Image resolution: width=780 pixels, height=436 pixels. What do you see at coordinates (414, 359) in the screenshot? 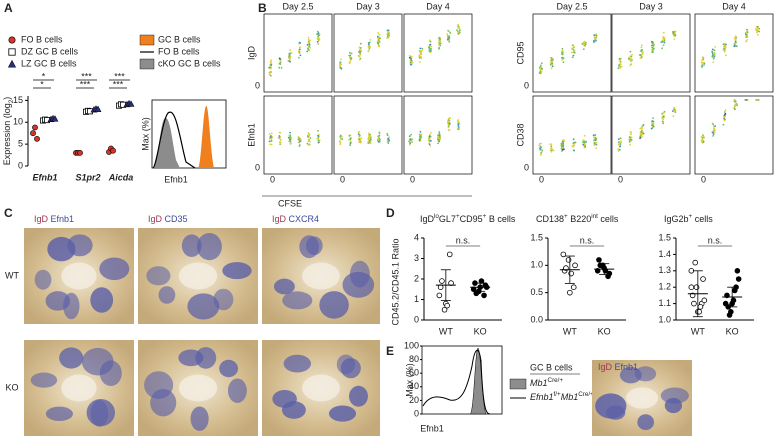
I see `y-tick-label: 80` at bounding box center [414, 359].